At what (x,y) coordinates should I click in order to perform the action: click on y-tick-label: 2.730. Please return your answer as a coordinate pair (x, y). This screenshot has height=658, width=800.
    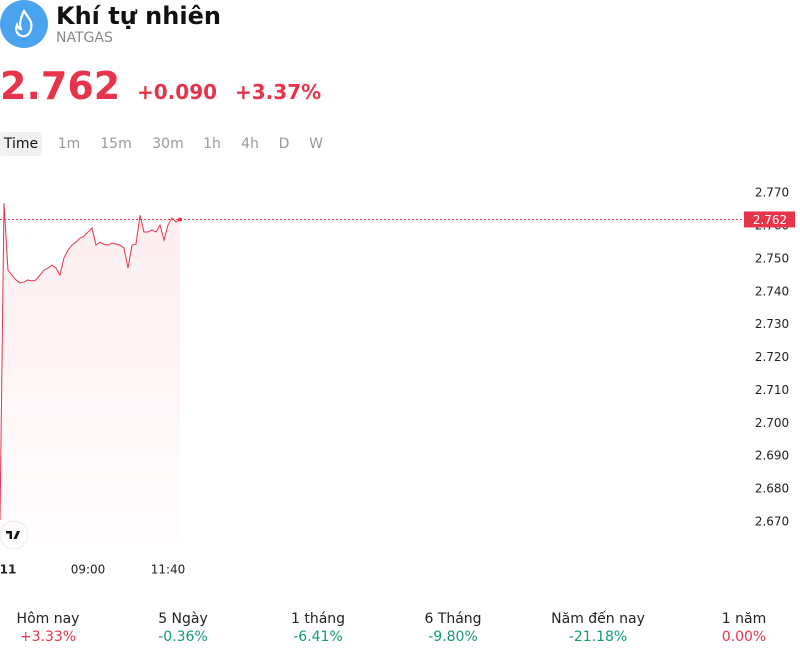
    Looking at the image, I should click on (772, 324).